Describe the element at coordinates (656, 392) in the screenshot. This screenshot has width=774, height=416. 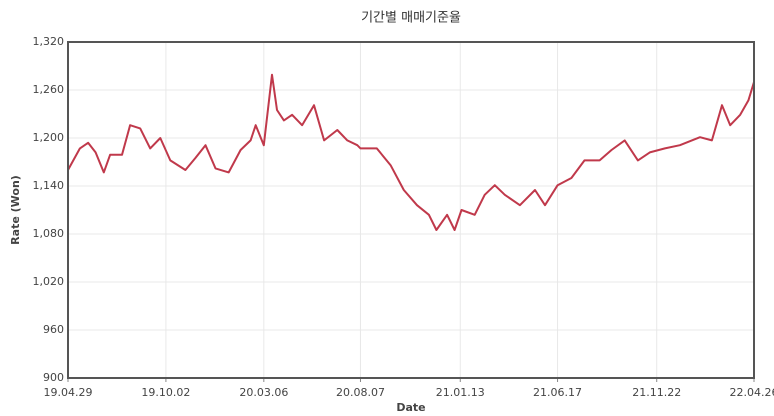
I see `x-tick-label: 21.11.22` at that location.